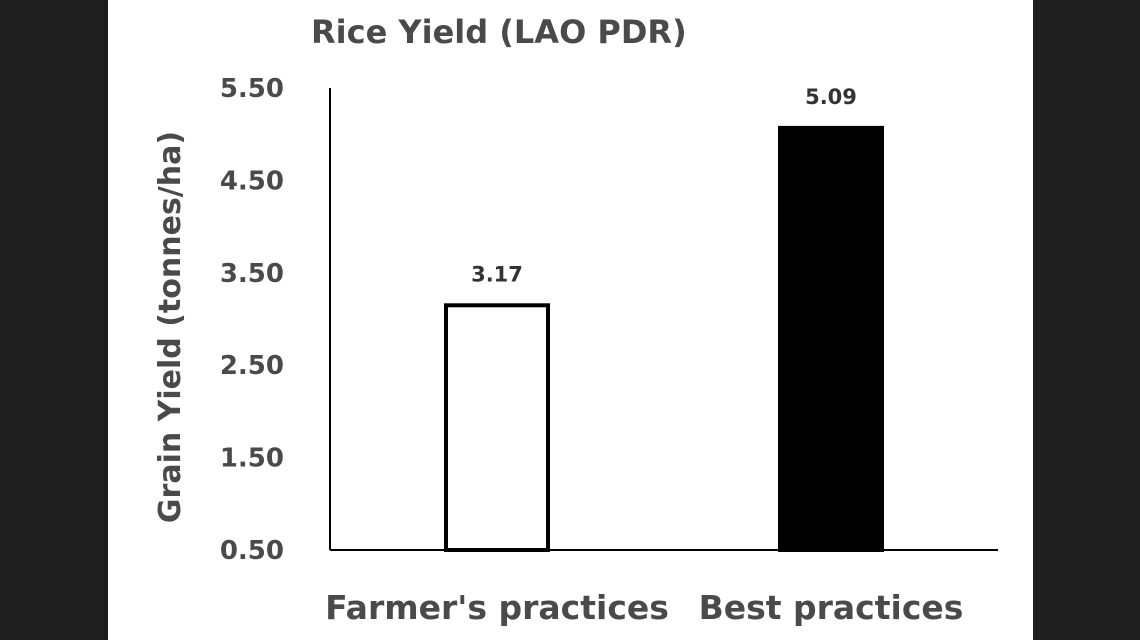 The width and height of the screenshot is (1140, 640). What do you see at coordinates (252, 274) in the screenshot?
I see `y-tick-label: 3.50` at bounding box center [252, 274].